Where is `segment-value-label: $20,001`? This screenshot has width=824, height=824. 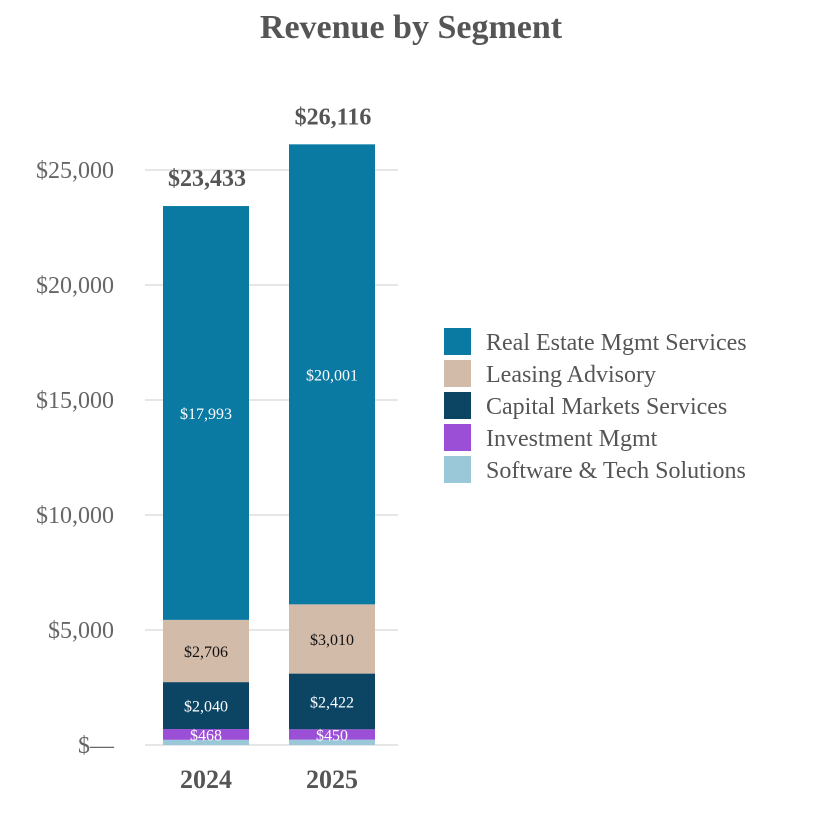
segment-value-label: $20,001 is located at coordinates (332, 375).